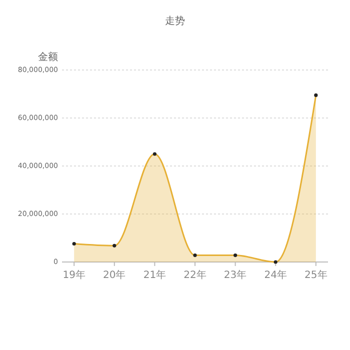  I want to click on x-tick-label: 25年, so click(316, 275).